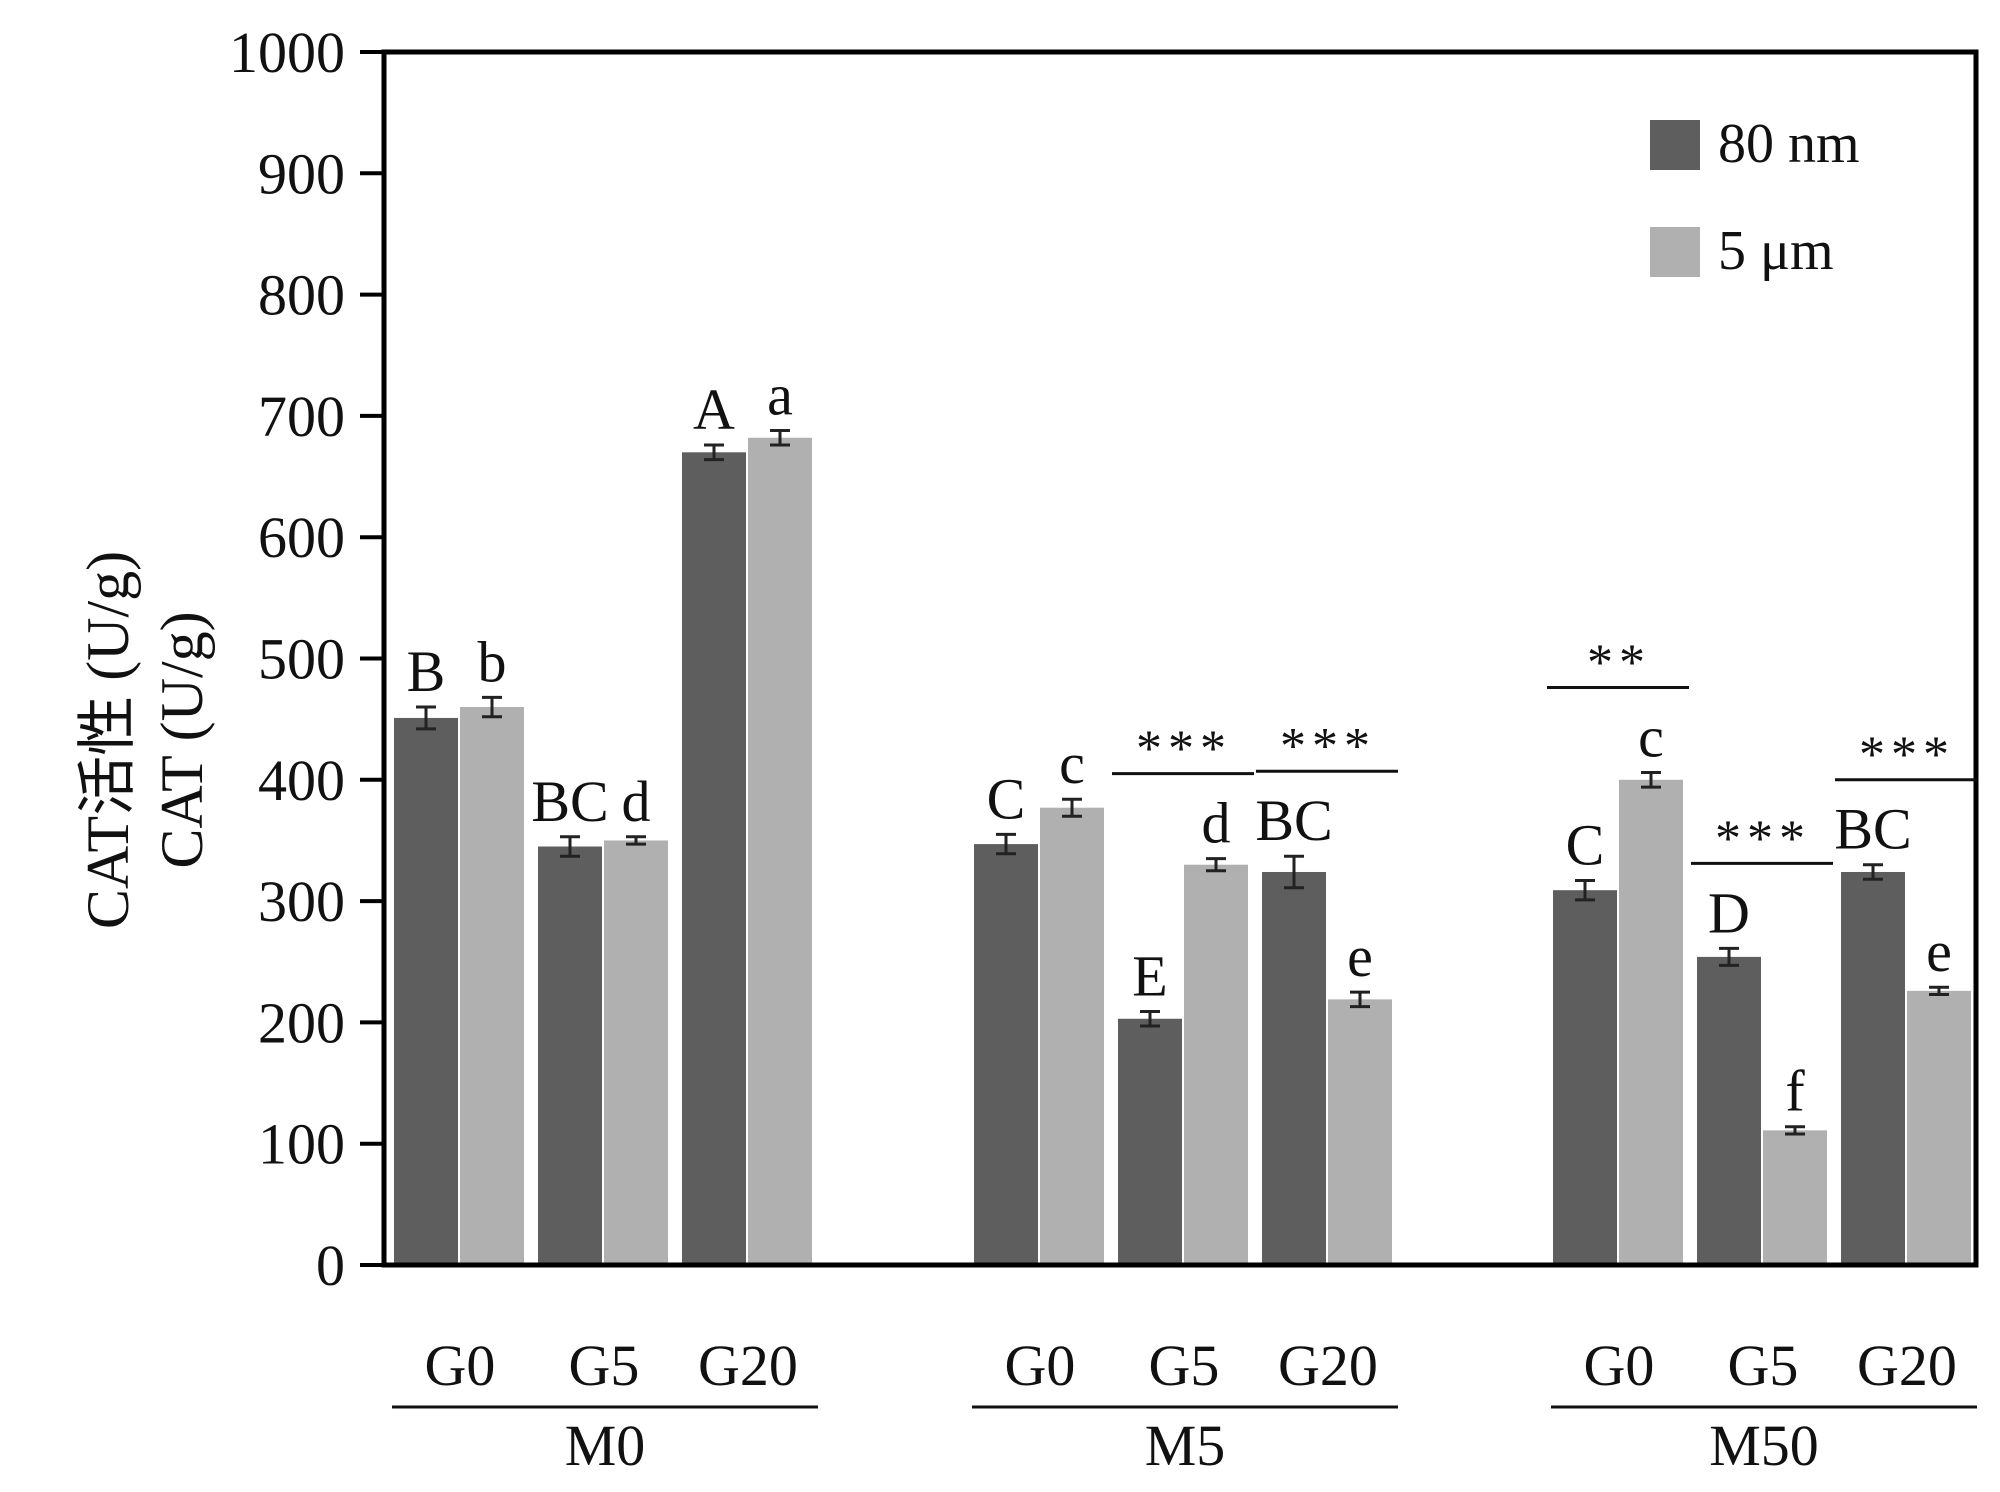 This screenshot has height=1492, width=2000. What do you see at coordinates (426, 991) in the screenshot?
I see `bar-80nm-M0-G0` at bounding box center [426, 991].